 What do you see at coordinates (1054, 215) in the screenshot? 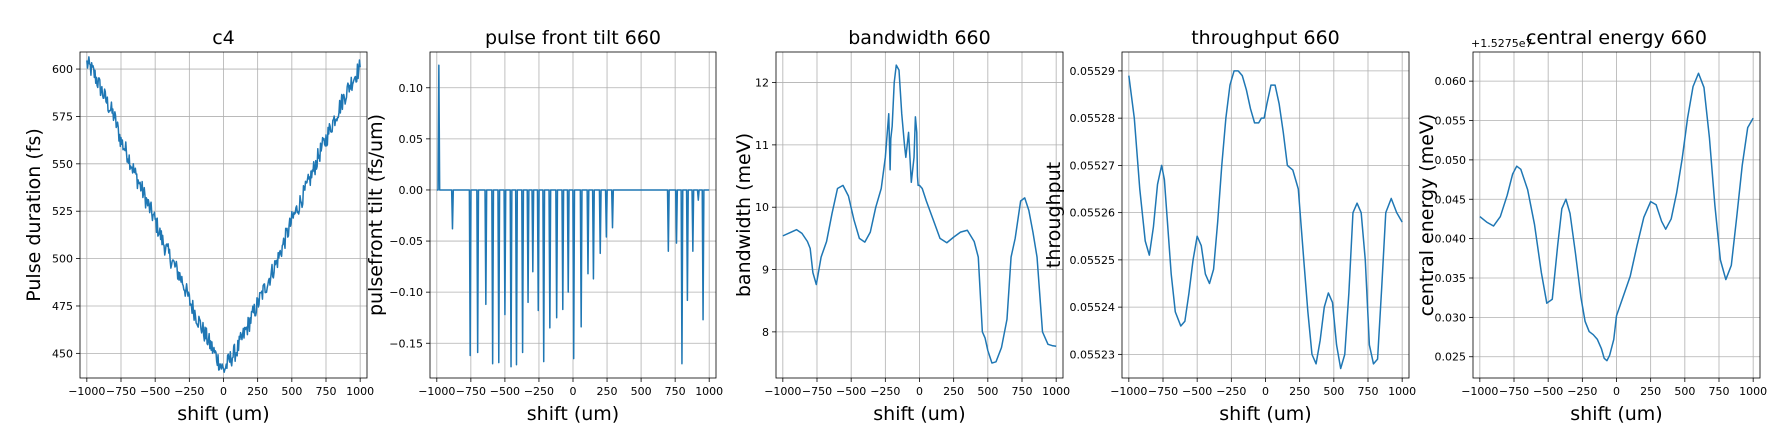
I see `y-axis-label: throughput` at bounding box center [1054, 215].